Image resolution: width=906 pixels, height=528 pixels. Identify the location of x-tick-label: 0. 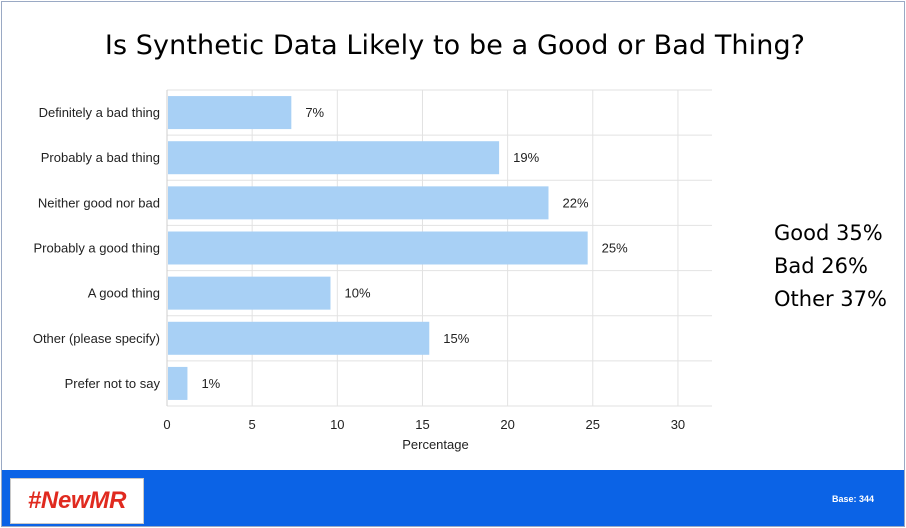
(166, 424).